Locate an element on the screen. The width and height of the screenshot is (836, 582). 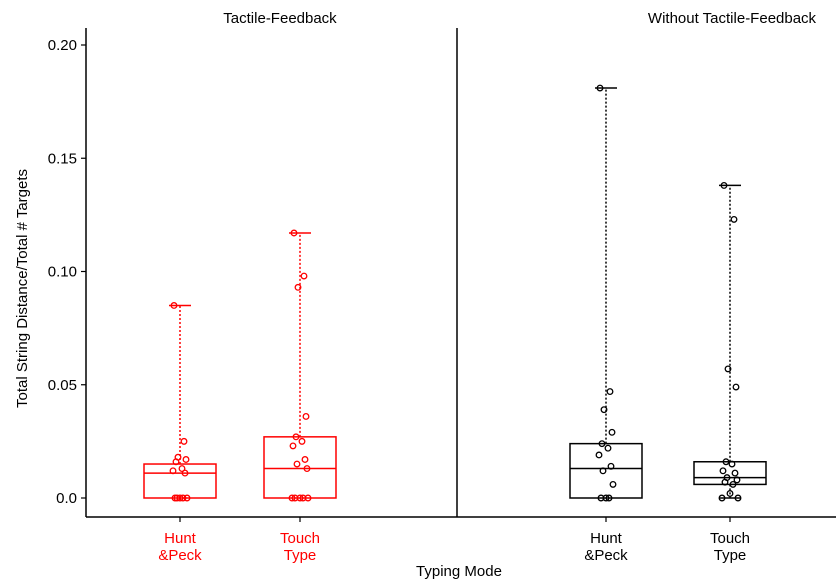
y-tick-label: 0.05 is located at coordinates (62, 385).